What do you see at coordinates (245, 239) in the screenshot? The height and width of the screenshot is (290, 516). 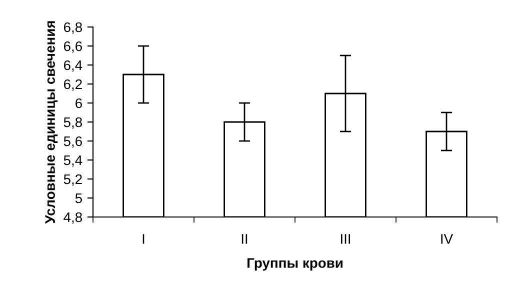 I see `x-tick-label: II` at bounding box center [245, 239].